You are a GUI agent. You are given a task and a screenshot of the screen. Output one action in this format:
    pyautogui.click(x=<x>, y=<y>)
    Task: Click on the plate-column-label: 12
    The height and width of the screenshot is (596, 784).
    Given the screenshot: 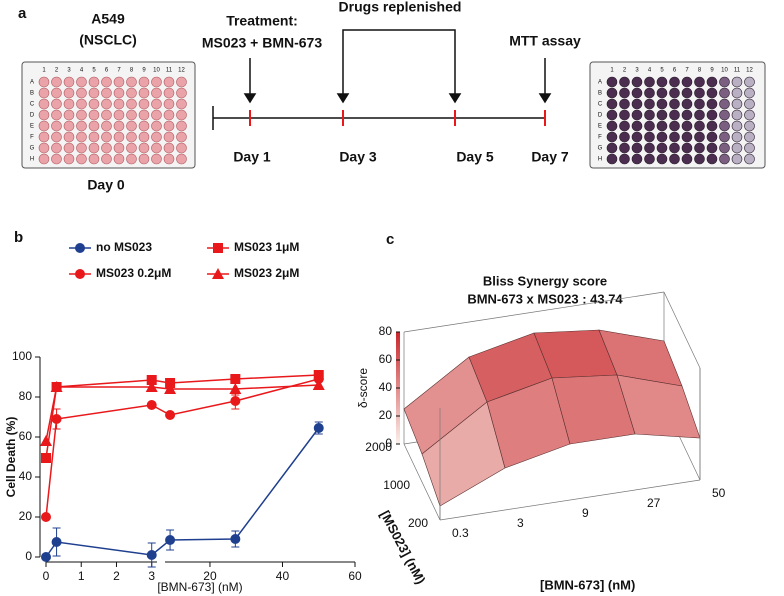 What is the action you would take?
    pyautogui.click(x=749, y=71)
    